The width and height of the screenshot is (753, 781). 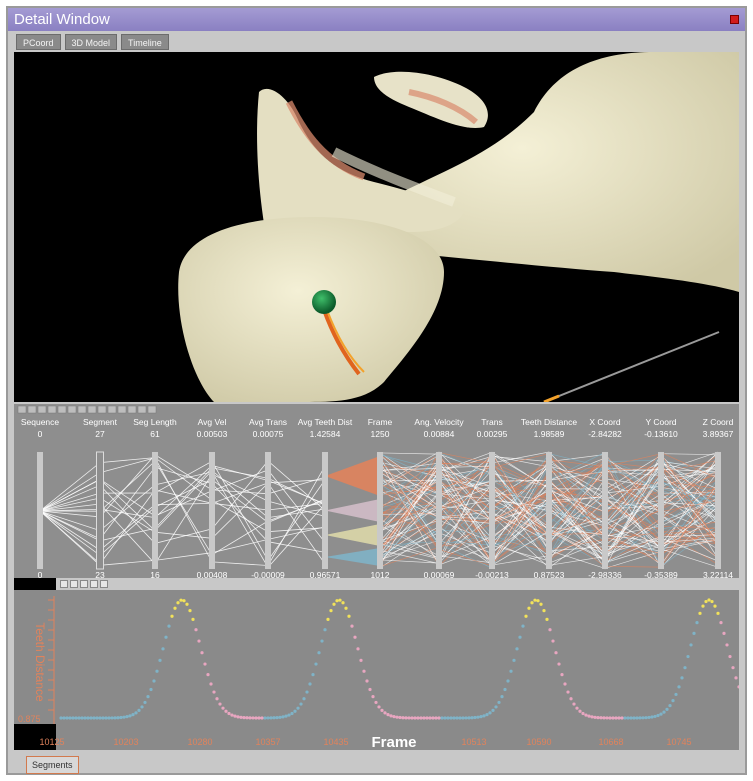 What do you see at coordinates (352, 476) in the screenshot?
I see `pc-cluster-wedge` at bounding box center [352, 476].